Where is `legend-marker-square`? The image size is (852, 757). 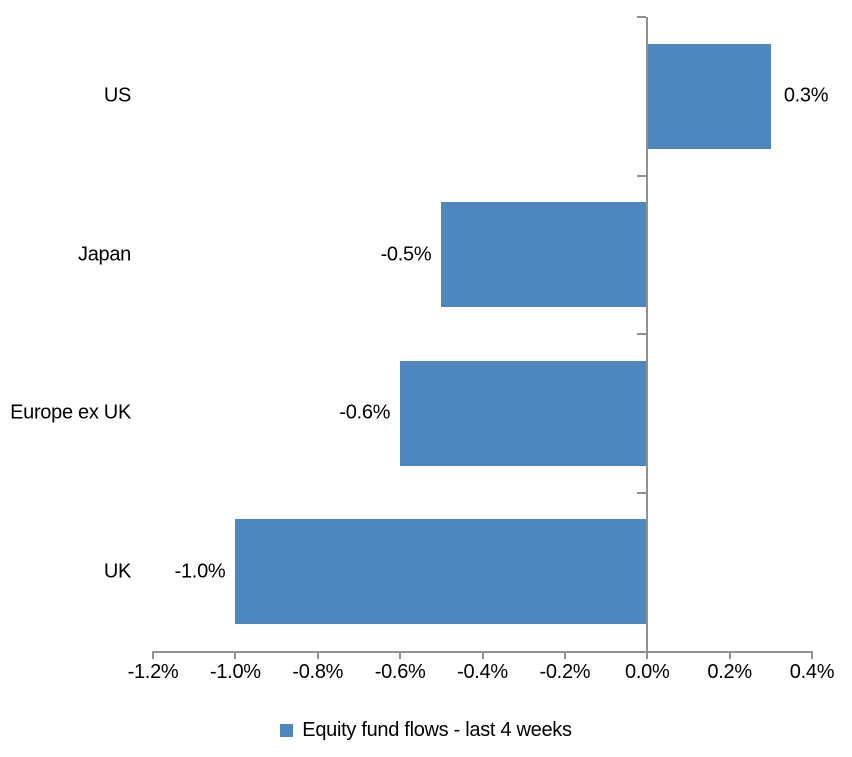 legend-marker-square is located at coordinates (287, 730).